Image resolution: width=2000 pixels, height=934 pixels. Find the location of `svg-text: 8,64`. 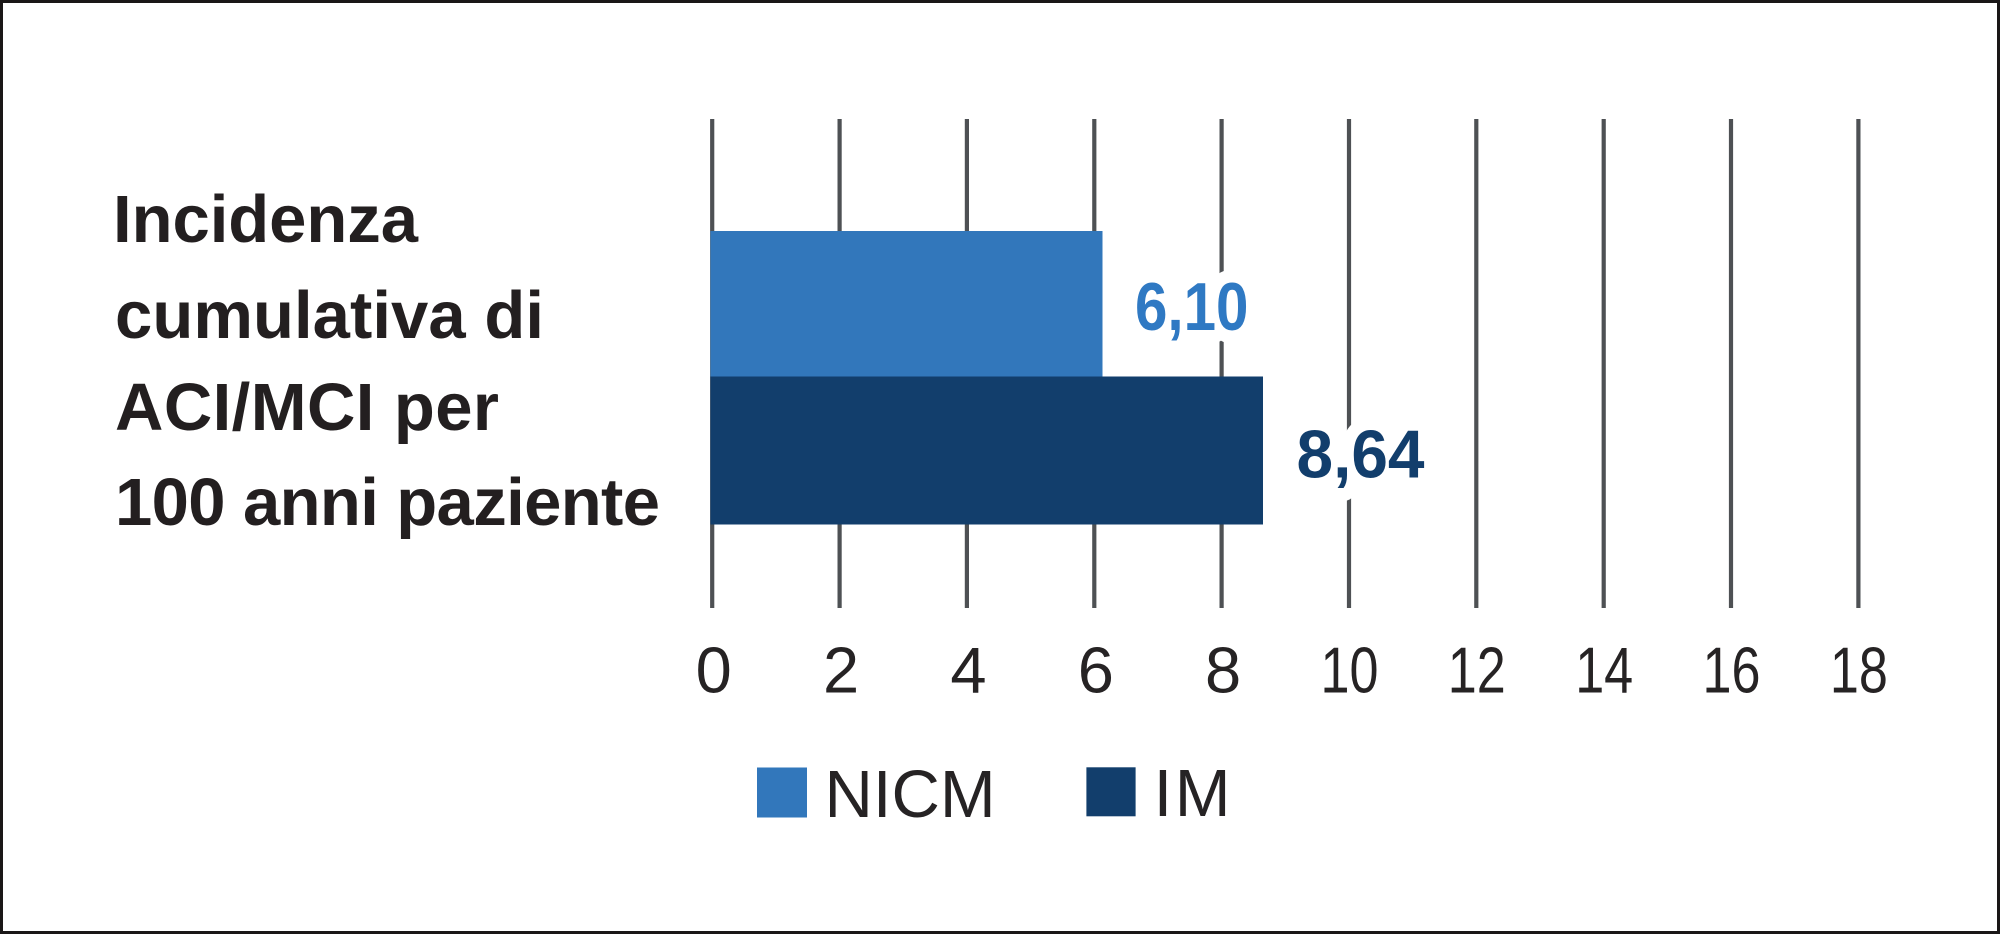

svg-text: 8,64 is located at coordinates (1361, 455).